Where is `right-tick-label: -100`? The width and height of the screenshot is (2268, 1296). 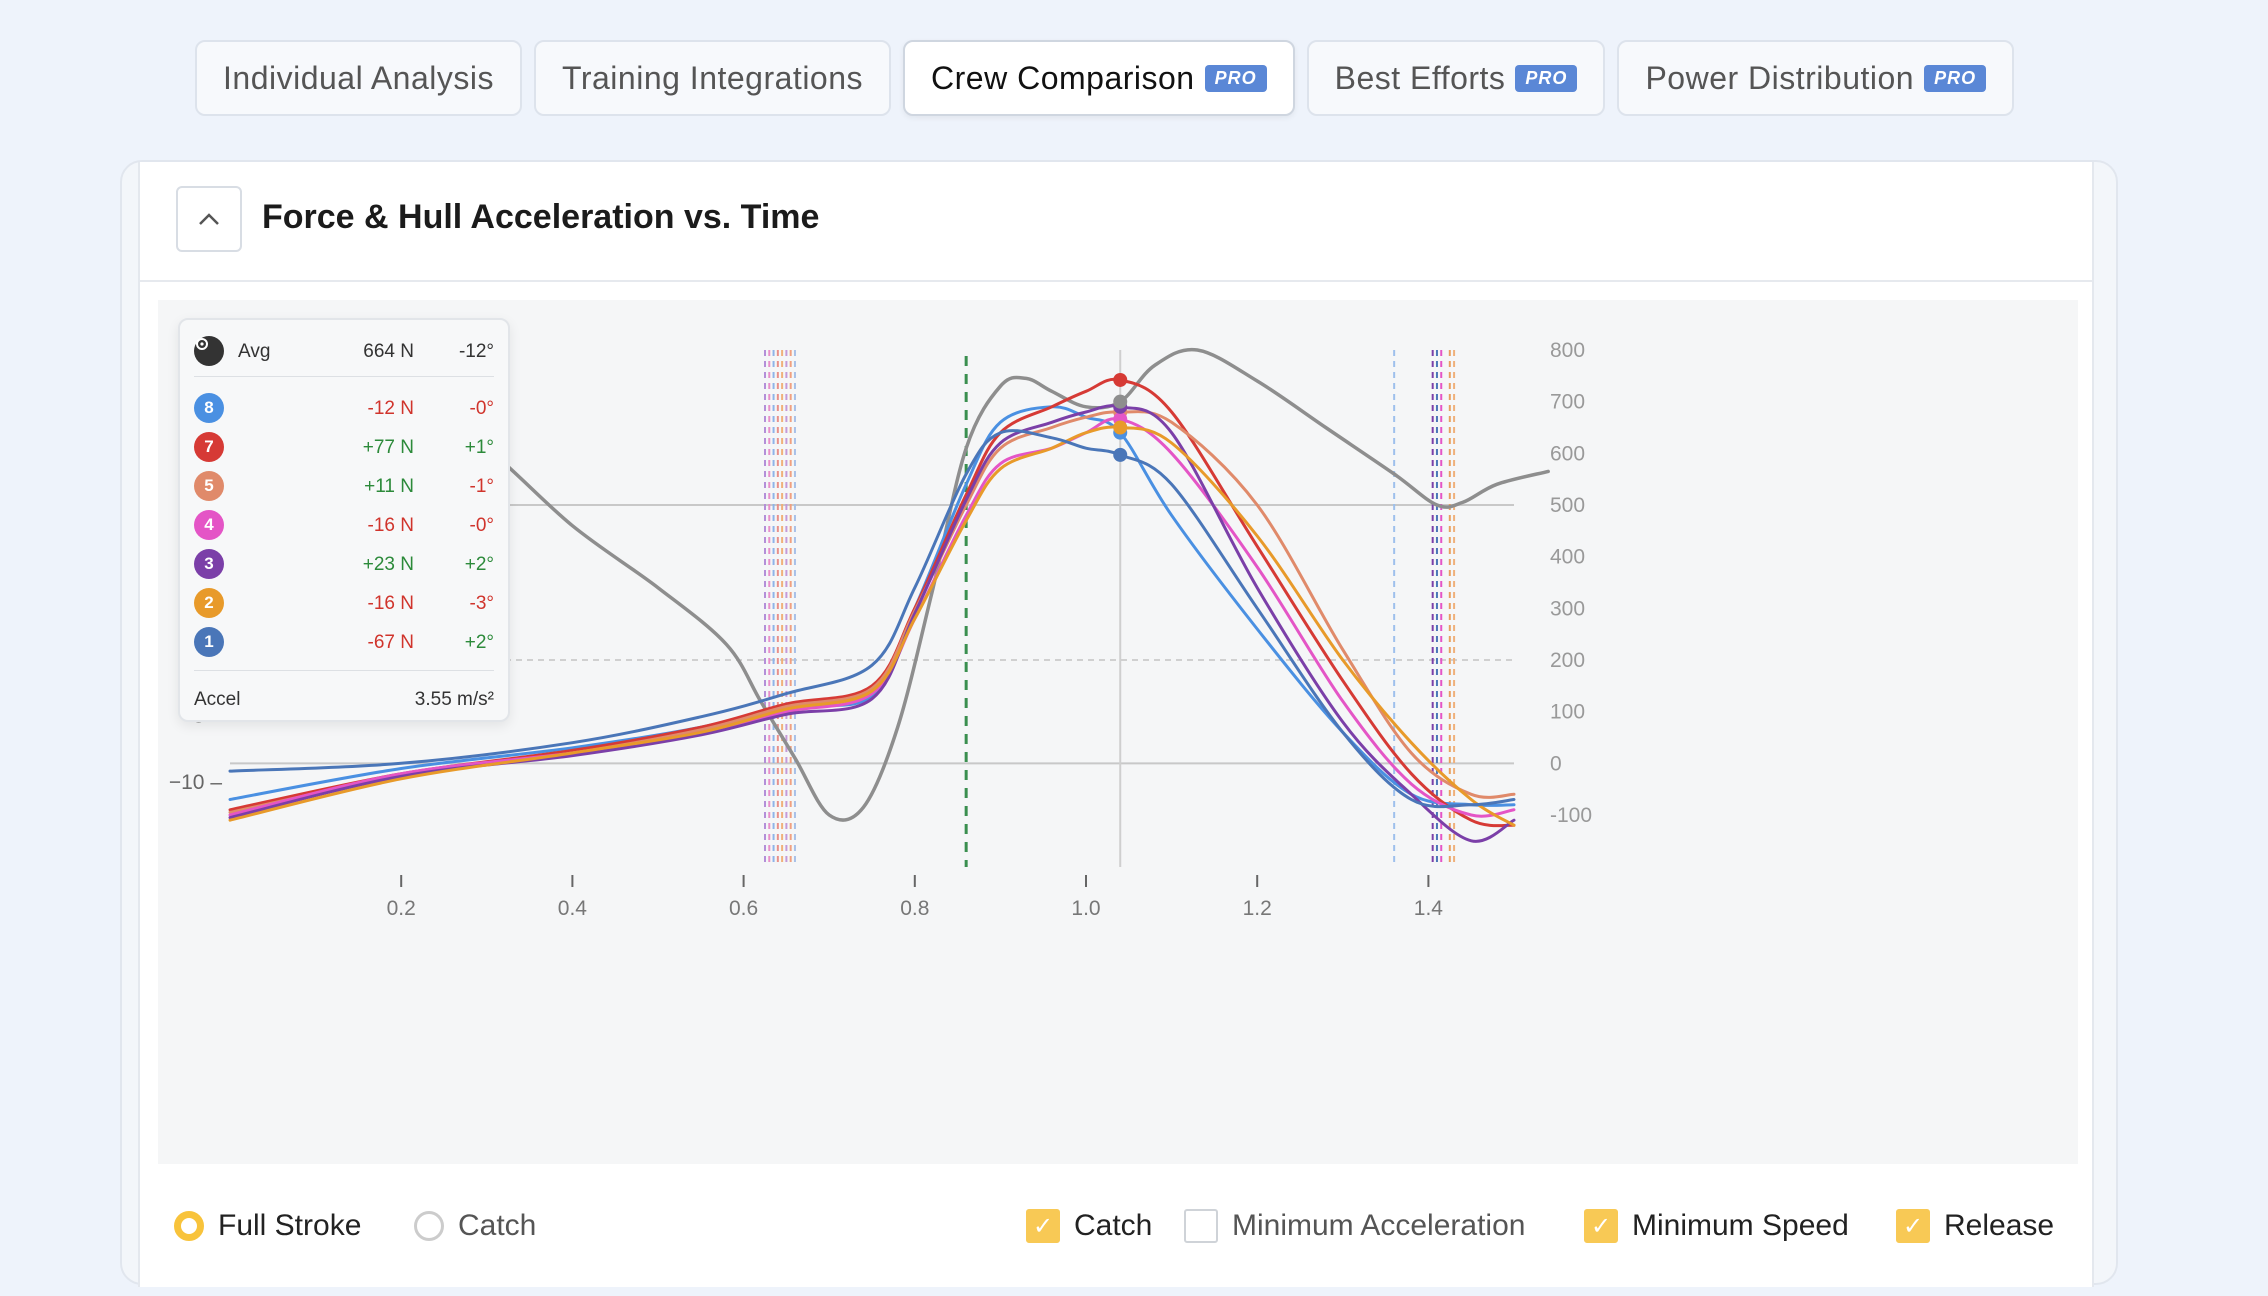
right-tick-label: -100 is located at coordinates (1571, 815).